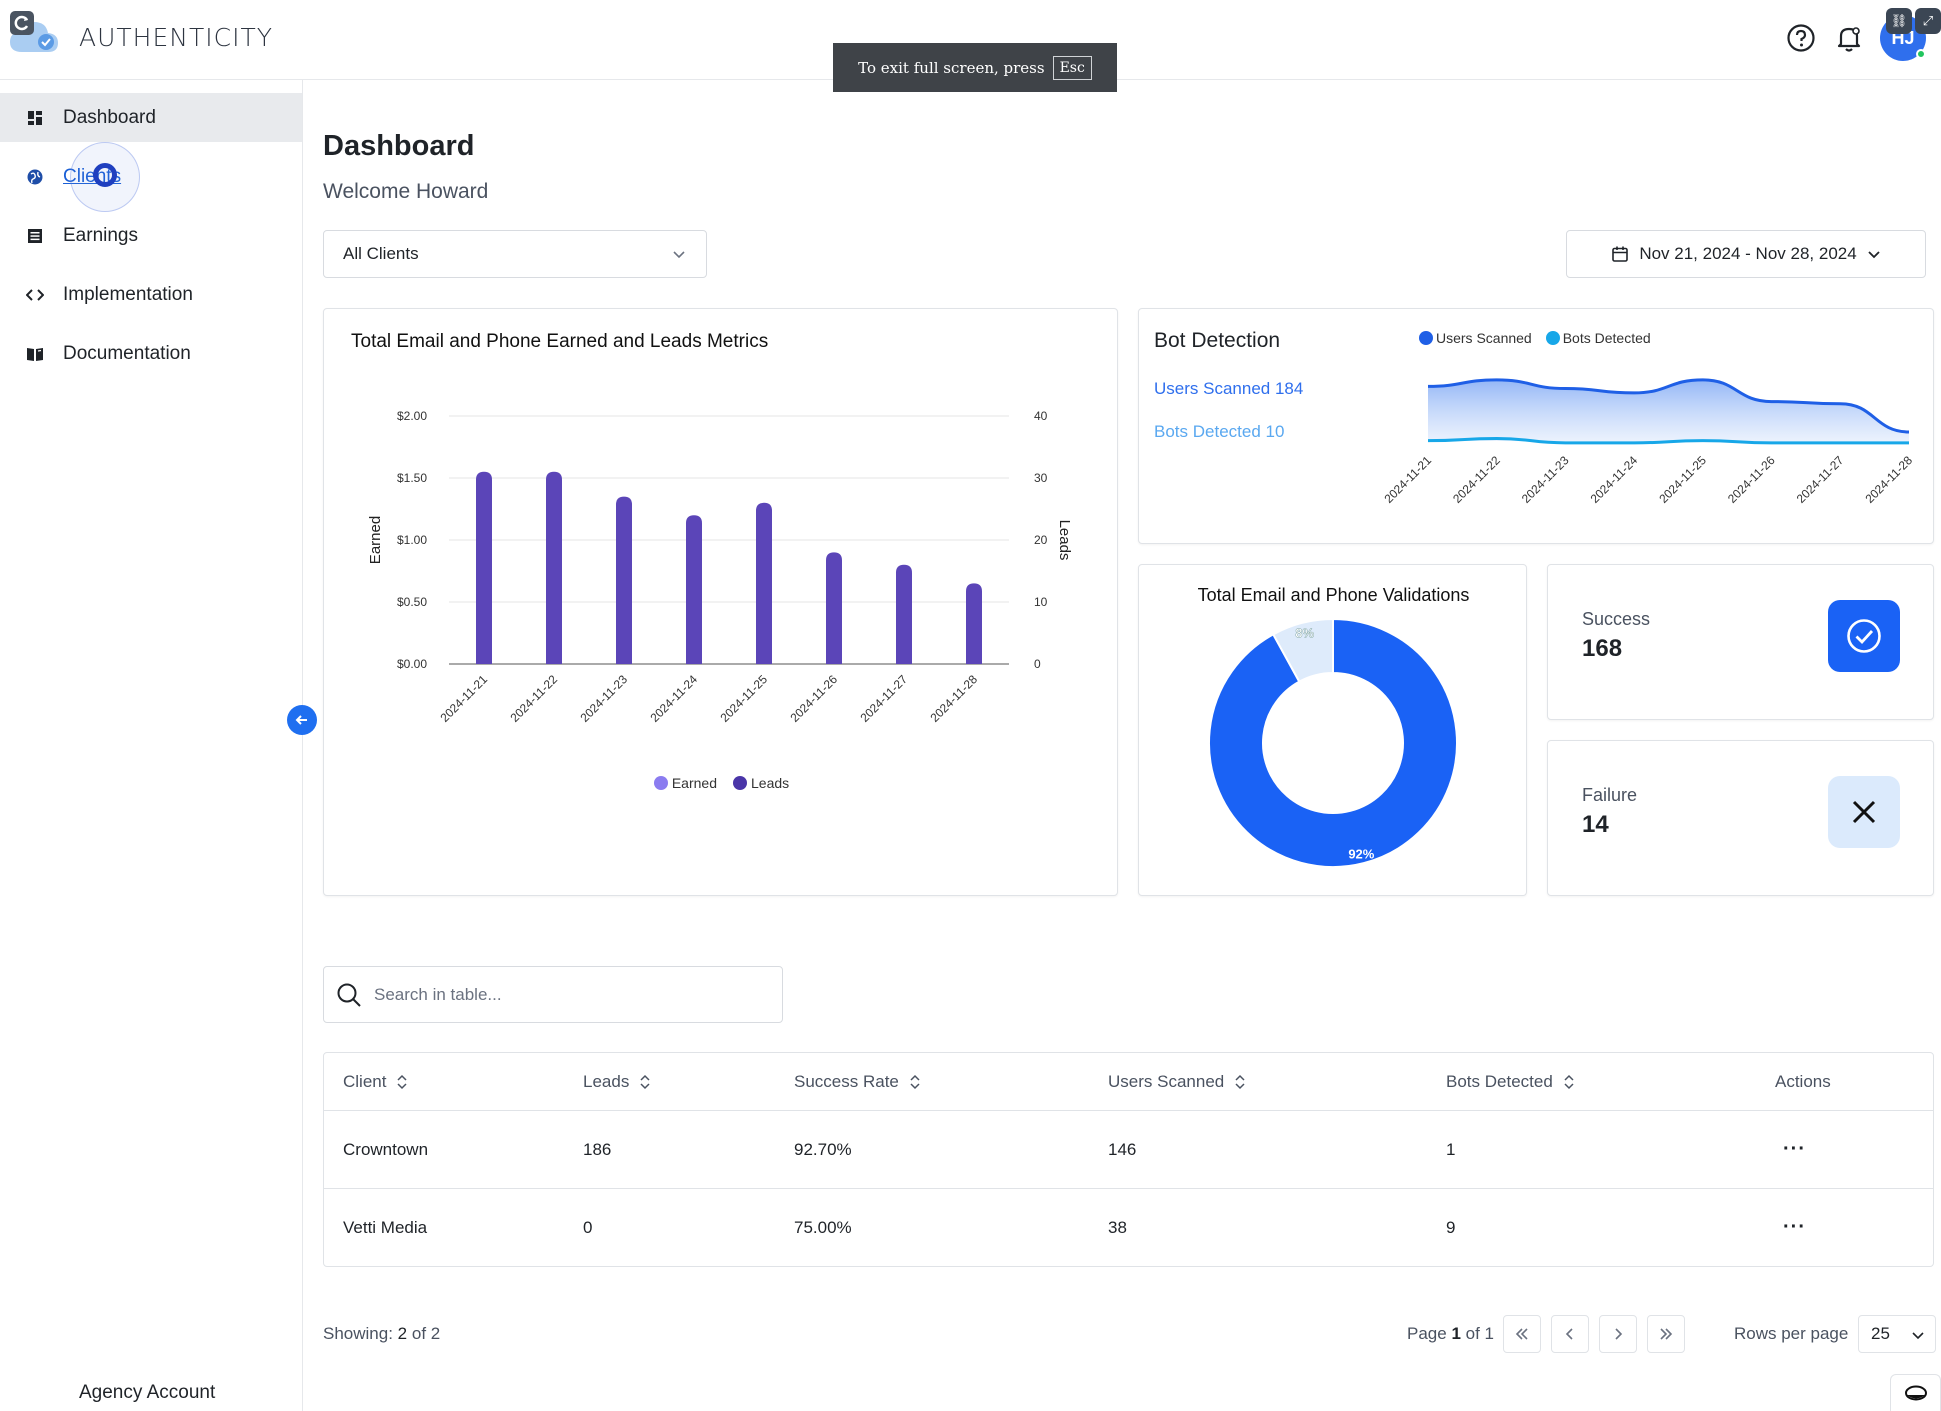  What do you see at coordinates (1740, 818) in the screenshot?
I see `failure-metric-card: Failure 14` at bounding box center [1740, 818].